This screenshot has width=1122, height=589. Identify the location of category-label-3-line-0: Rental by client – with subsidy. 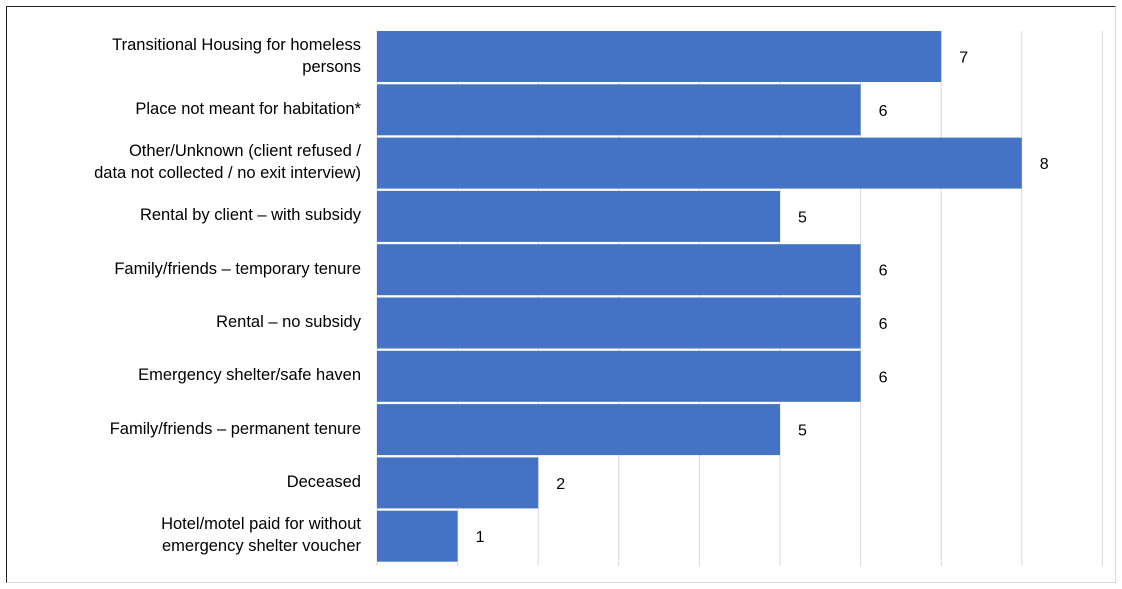
(250, 215).